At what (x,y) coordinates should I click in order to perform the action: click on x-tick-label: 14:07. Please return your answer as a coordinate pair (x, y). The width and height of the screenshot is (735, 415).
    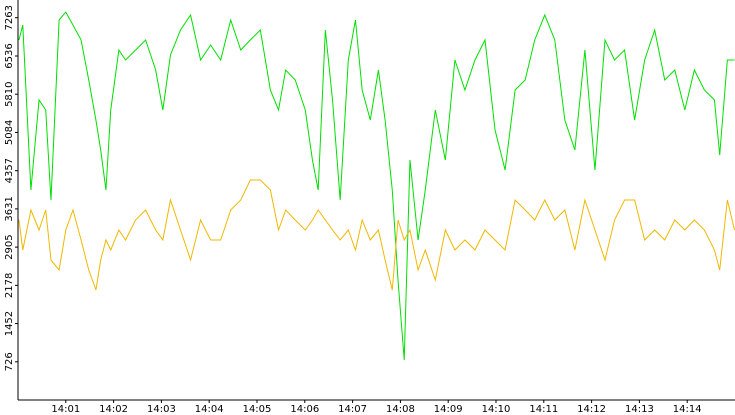
    Looking at the image, I should click on (352, 409).